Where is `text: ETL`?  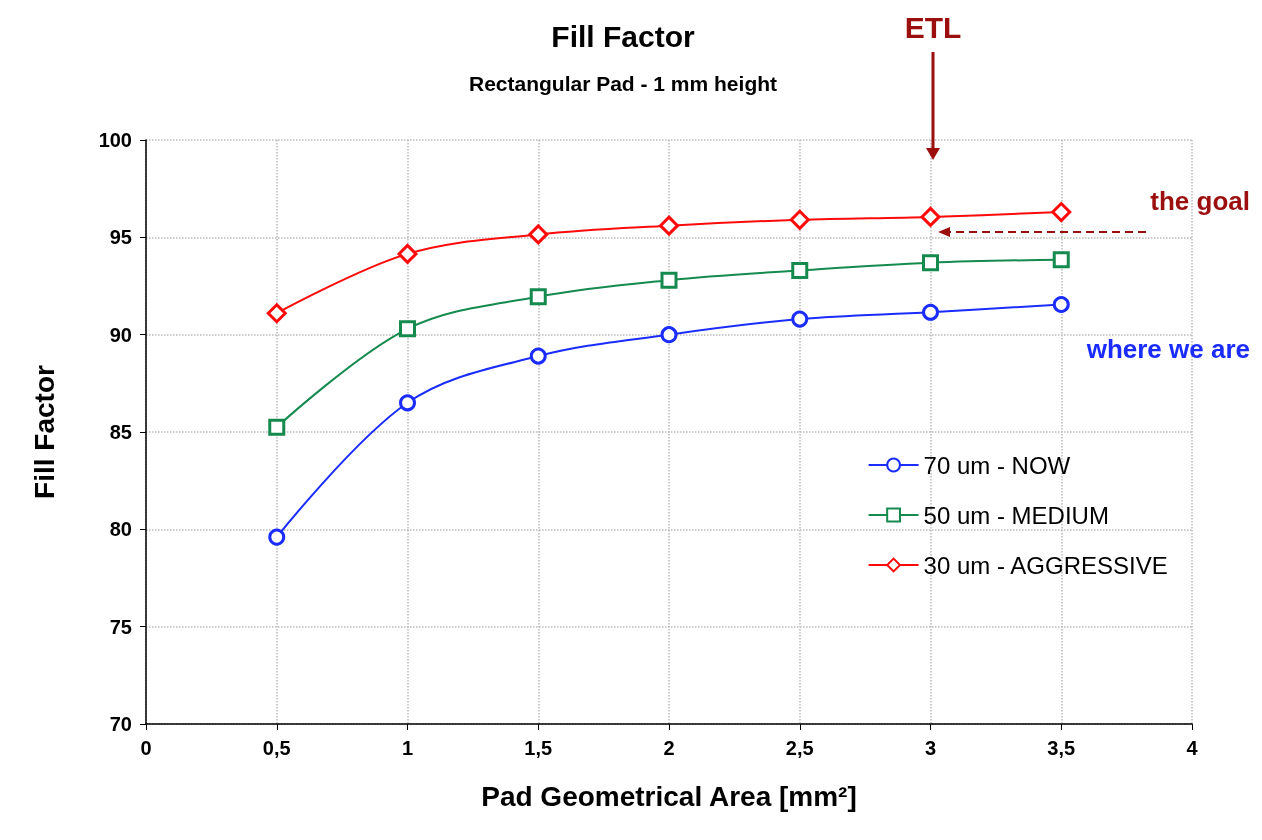
text: ETL is located at coordinates (933, 27).